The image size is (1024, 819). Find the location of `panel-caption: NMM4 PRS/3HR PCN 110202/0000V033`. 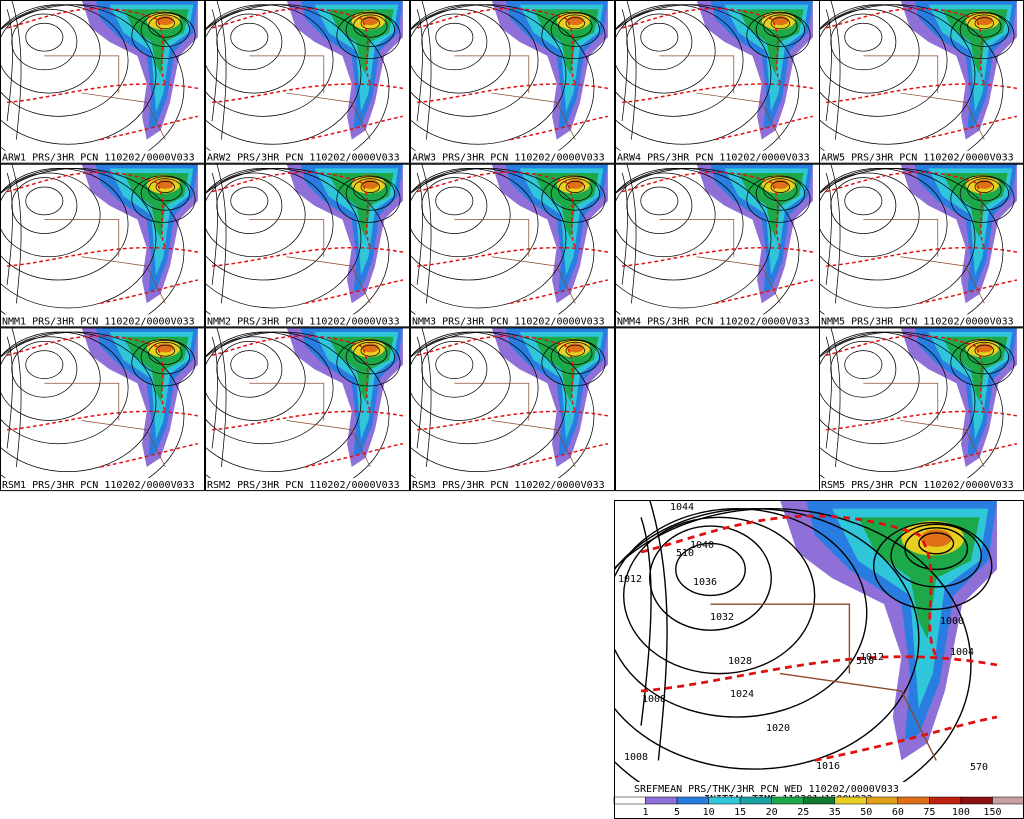

panel-caption: NMM4 PRS/3HR PCN 110202/0000V033 is located at coordinates (713, 321).